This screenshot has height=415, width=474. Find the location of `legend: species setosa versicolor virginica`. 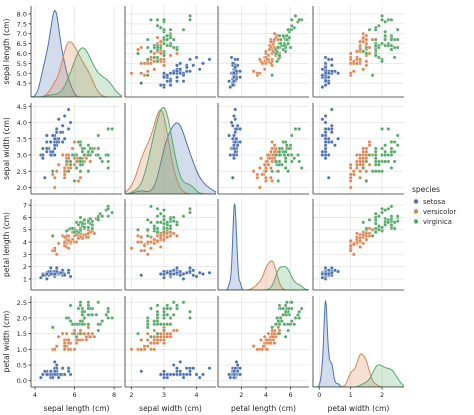

legend: species setosa versicolor virginica is located at coordinates (434, 205).